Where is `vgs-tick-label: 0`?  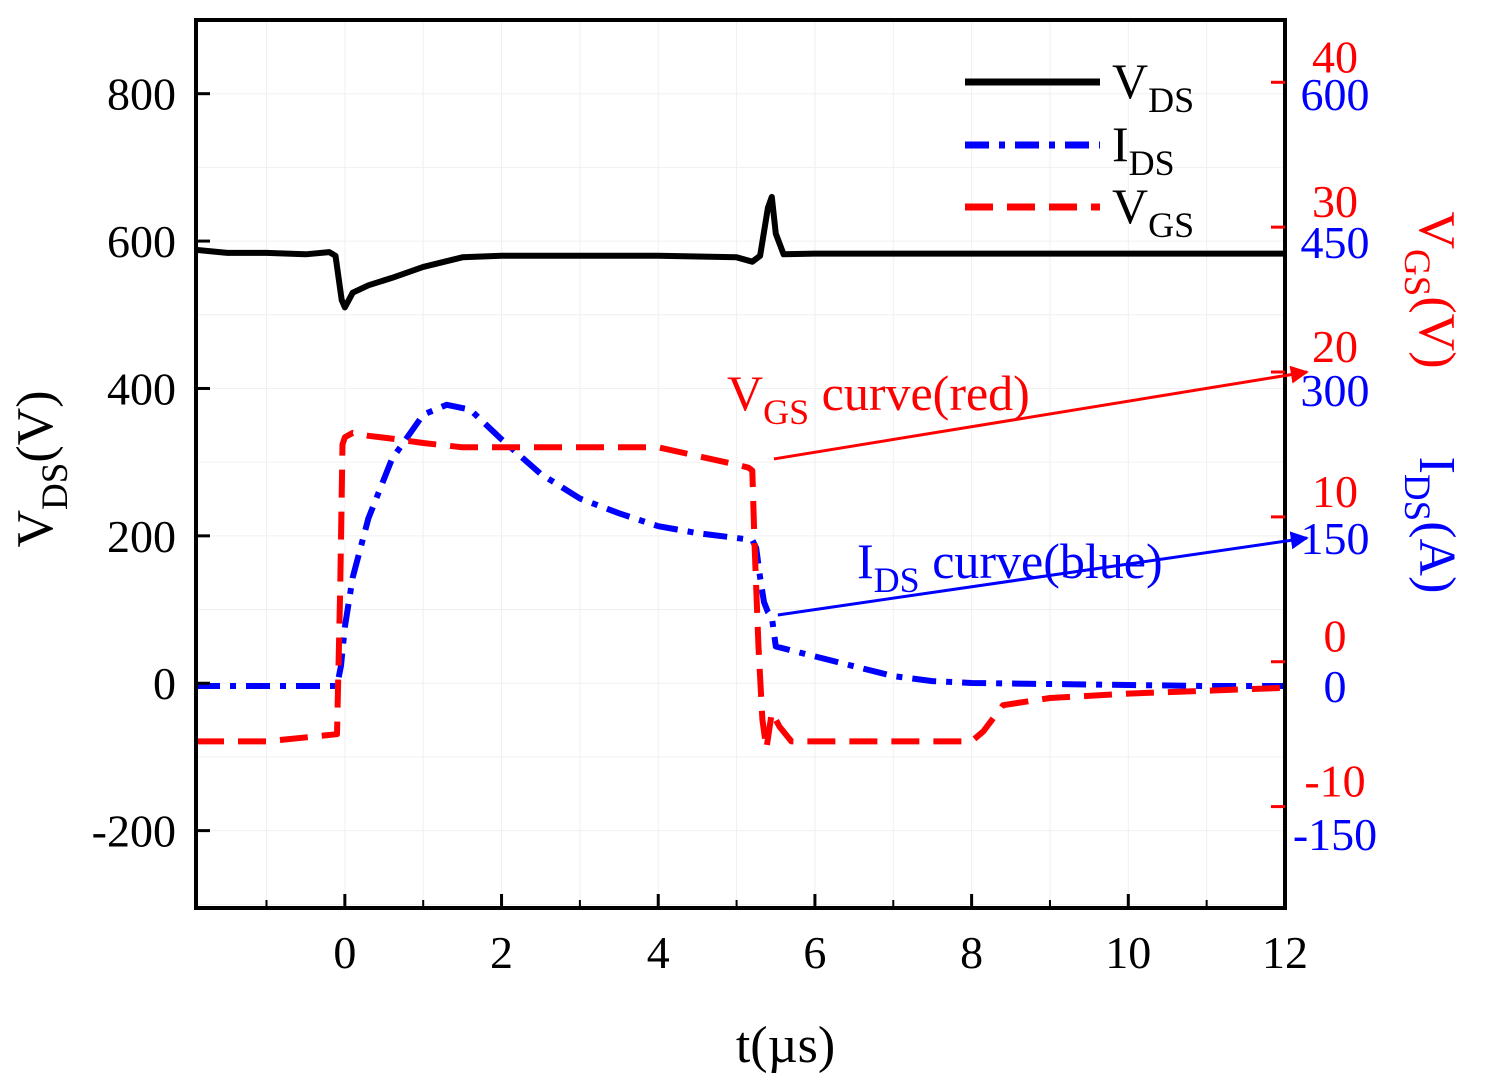 vgs-tick-label: 0 is located at coordinates (1335, 636).